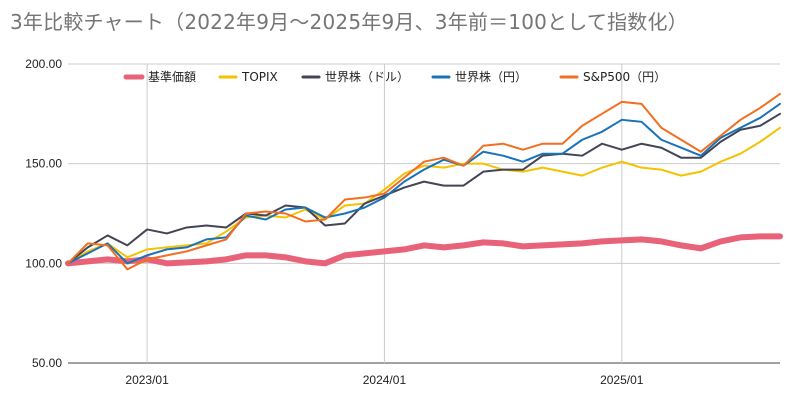 This screenshot has height=403, width=800. I want to click on y-tick-label: 150.00, so click(43, 164).